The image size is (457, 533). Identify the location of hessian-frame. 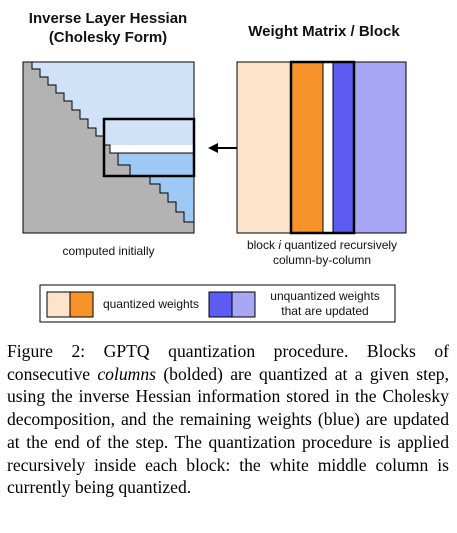
(108, 147).